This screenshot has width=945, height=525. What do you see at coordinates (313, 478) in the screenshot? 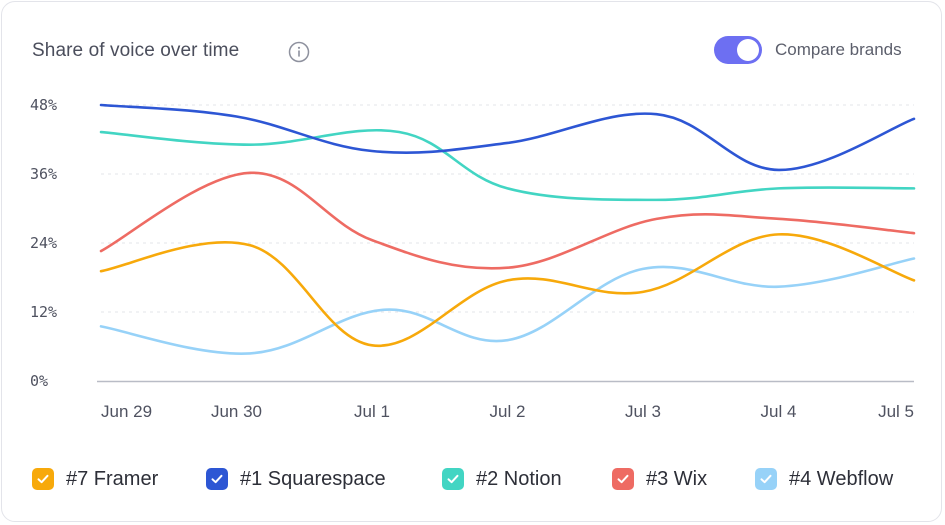
I see `legend-label: #1 Squarespace` at bounding box center [313, 478].